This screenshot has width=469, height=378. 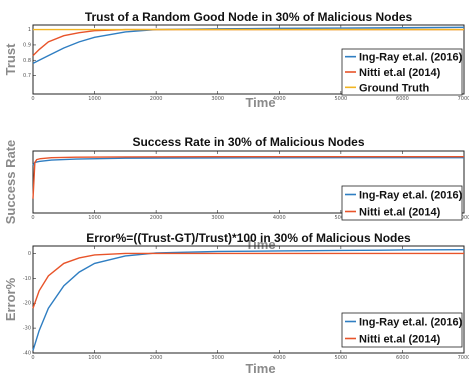 What do you see at coordinates (27, 279) in the screenshot?
I see `y-tick-label: -10` at bounding box center [27, 279].